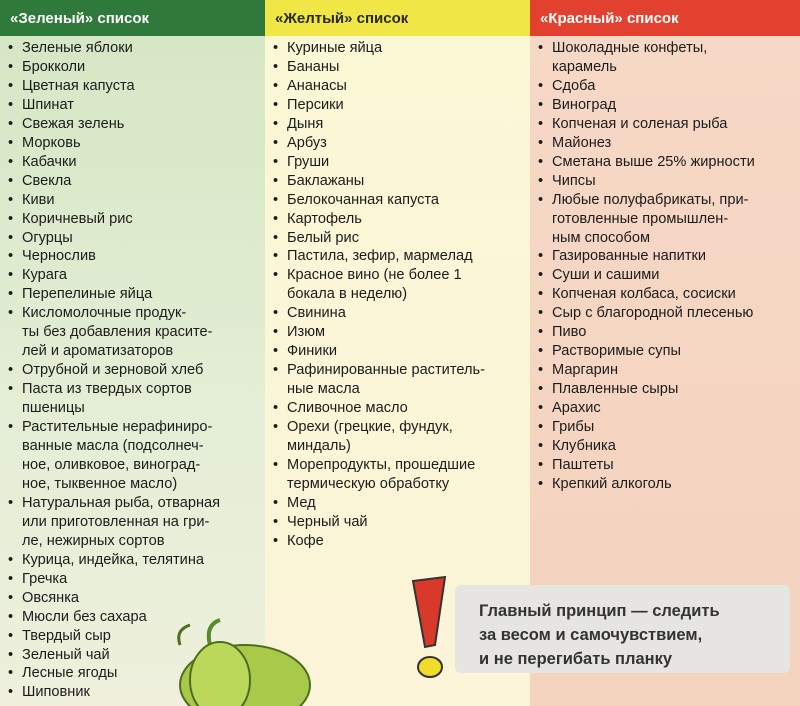 The height and width of the screenshot is (706, 800). What do you see at coordinates (669, 465) in the screenshot?
I see `list-item: Паштеты` at bounding box center [669, 465].